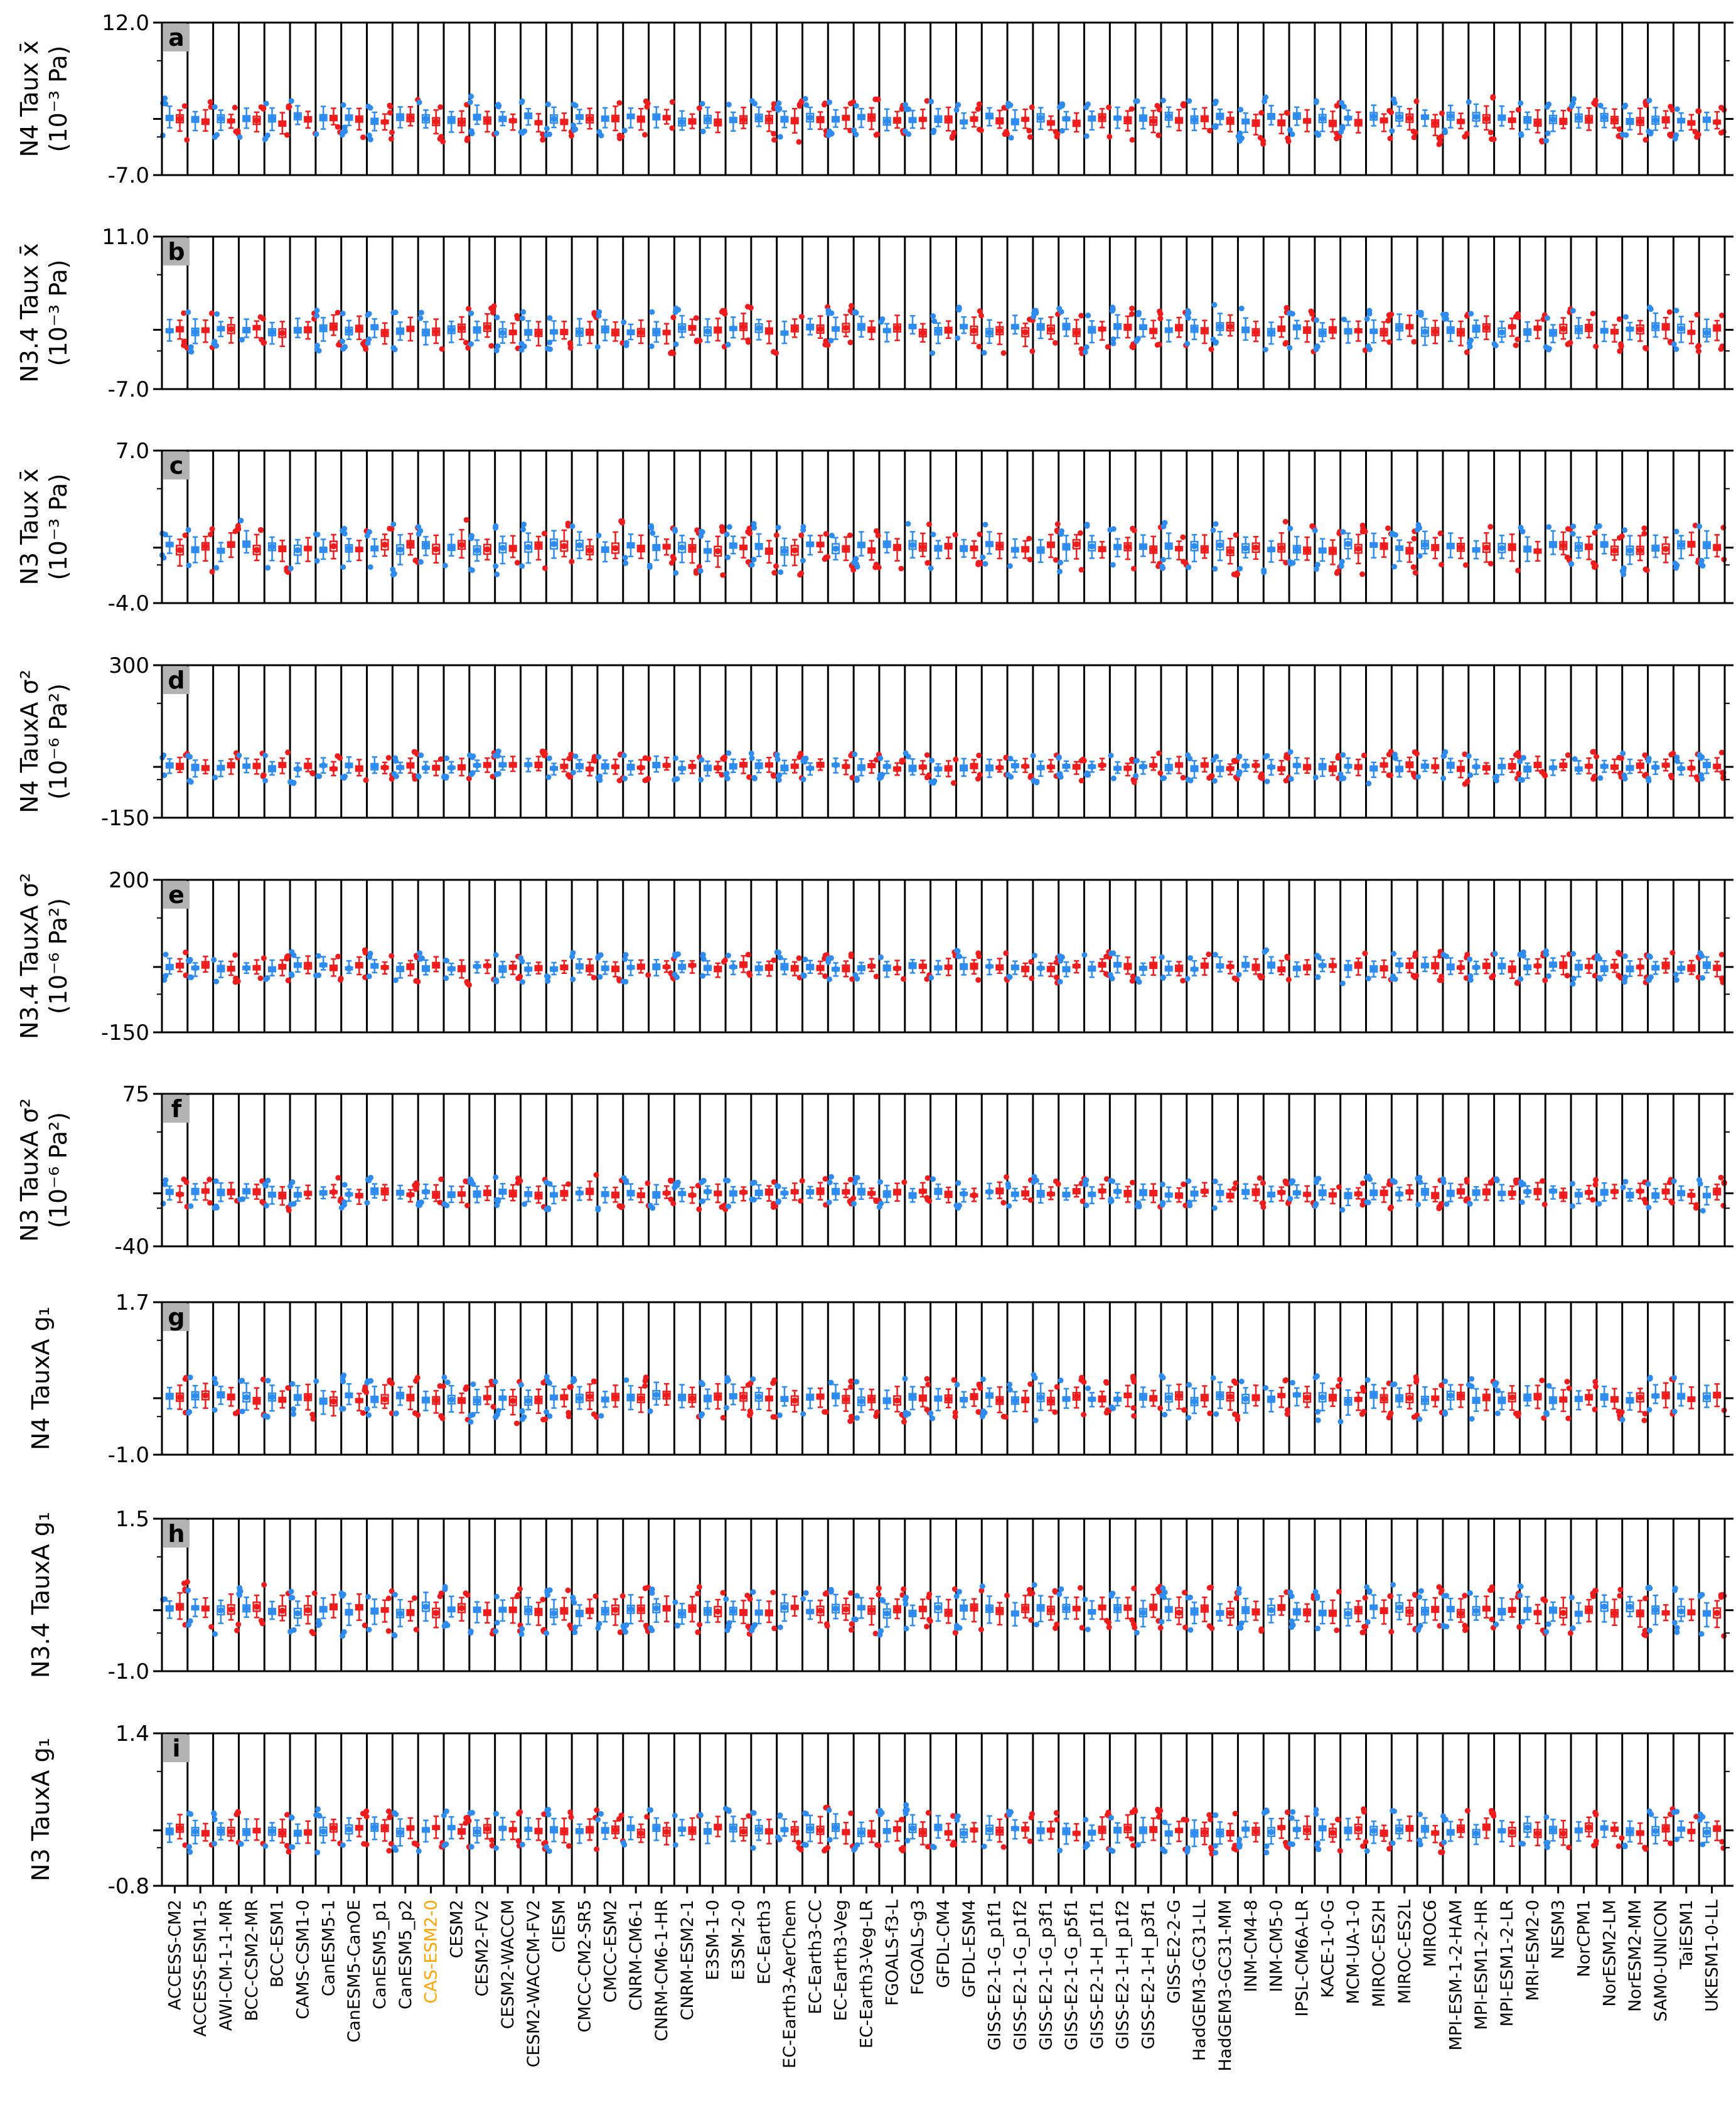 Image resolution: width=1736 pixels, height=2113 pixels. Describe the element at coordinates (1046, 1975) in the screenshot. I see `model-label: GISS-E2-1-G_p3f1` at that location.